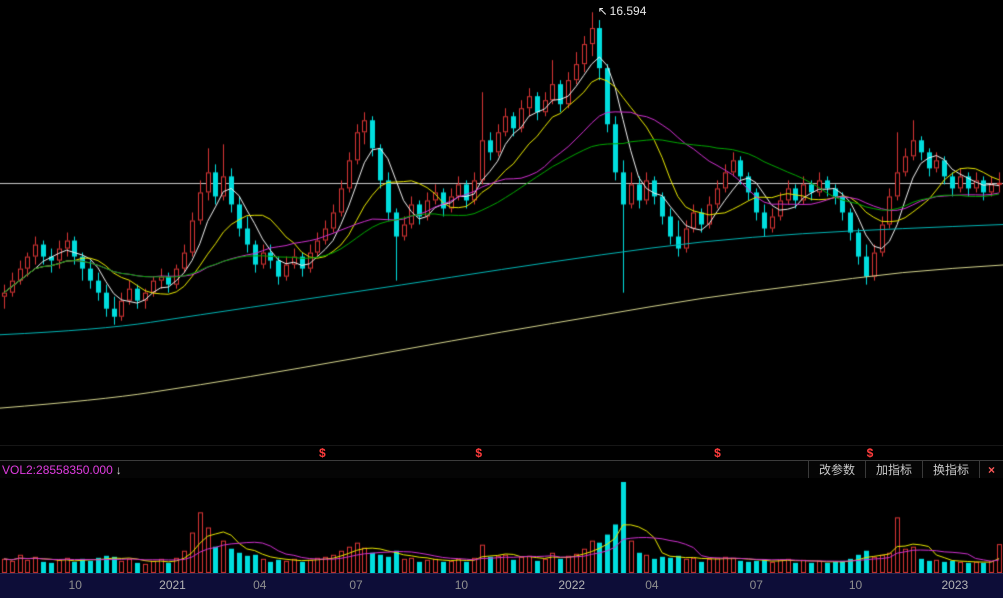  What do you see at coordinates (990, 469) in the screenshot?
I see `close-indicator-button: ×` at bounding box center [990, 469].